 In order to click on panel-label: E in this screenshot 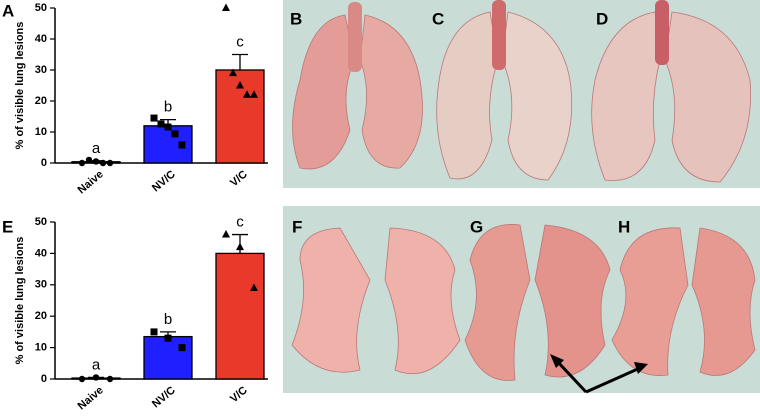, I will do `click(7, 226)`.